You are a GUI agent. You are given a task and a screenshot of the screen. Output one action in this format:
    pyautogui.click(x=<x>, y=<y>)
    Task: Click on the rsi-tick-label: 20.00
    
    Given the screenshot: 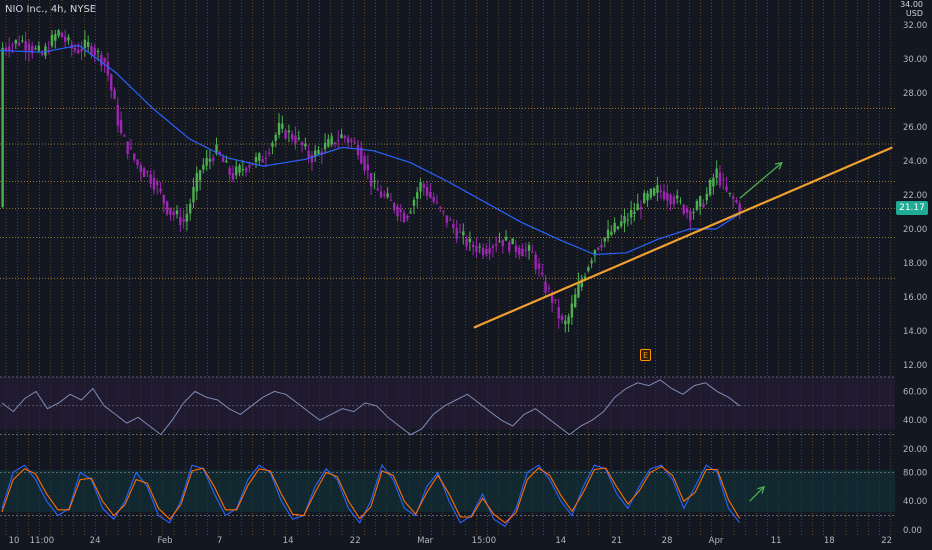 What is the action you would take?
    pyautogui.click(x=915, y=450)
    